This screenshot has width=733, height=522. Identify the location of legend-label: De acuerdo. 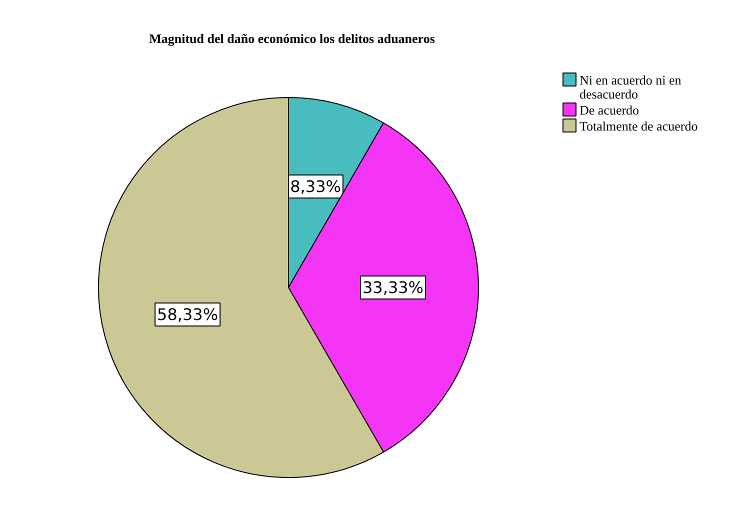
(610, 110).